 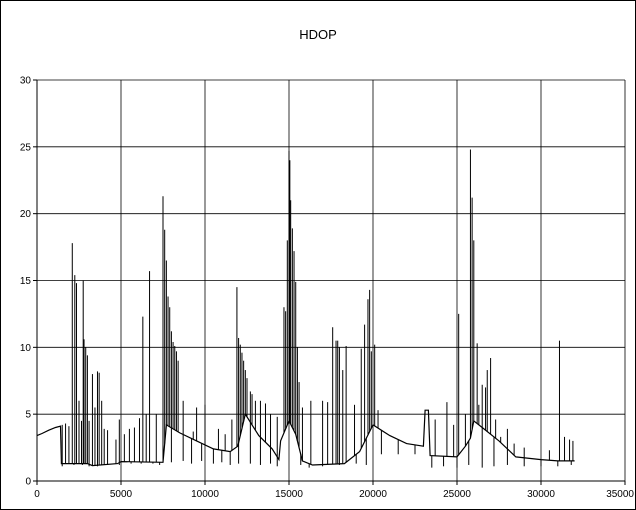 I want to click on y-tick-label: 30, so click(x=26, y=81).